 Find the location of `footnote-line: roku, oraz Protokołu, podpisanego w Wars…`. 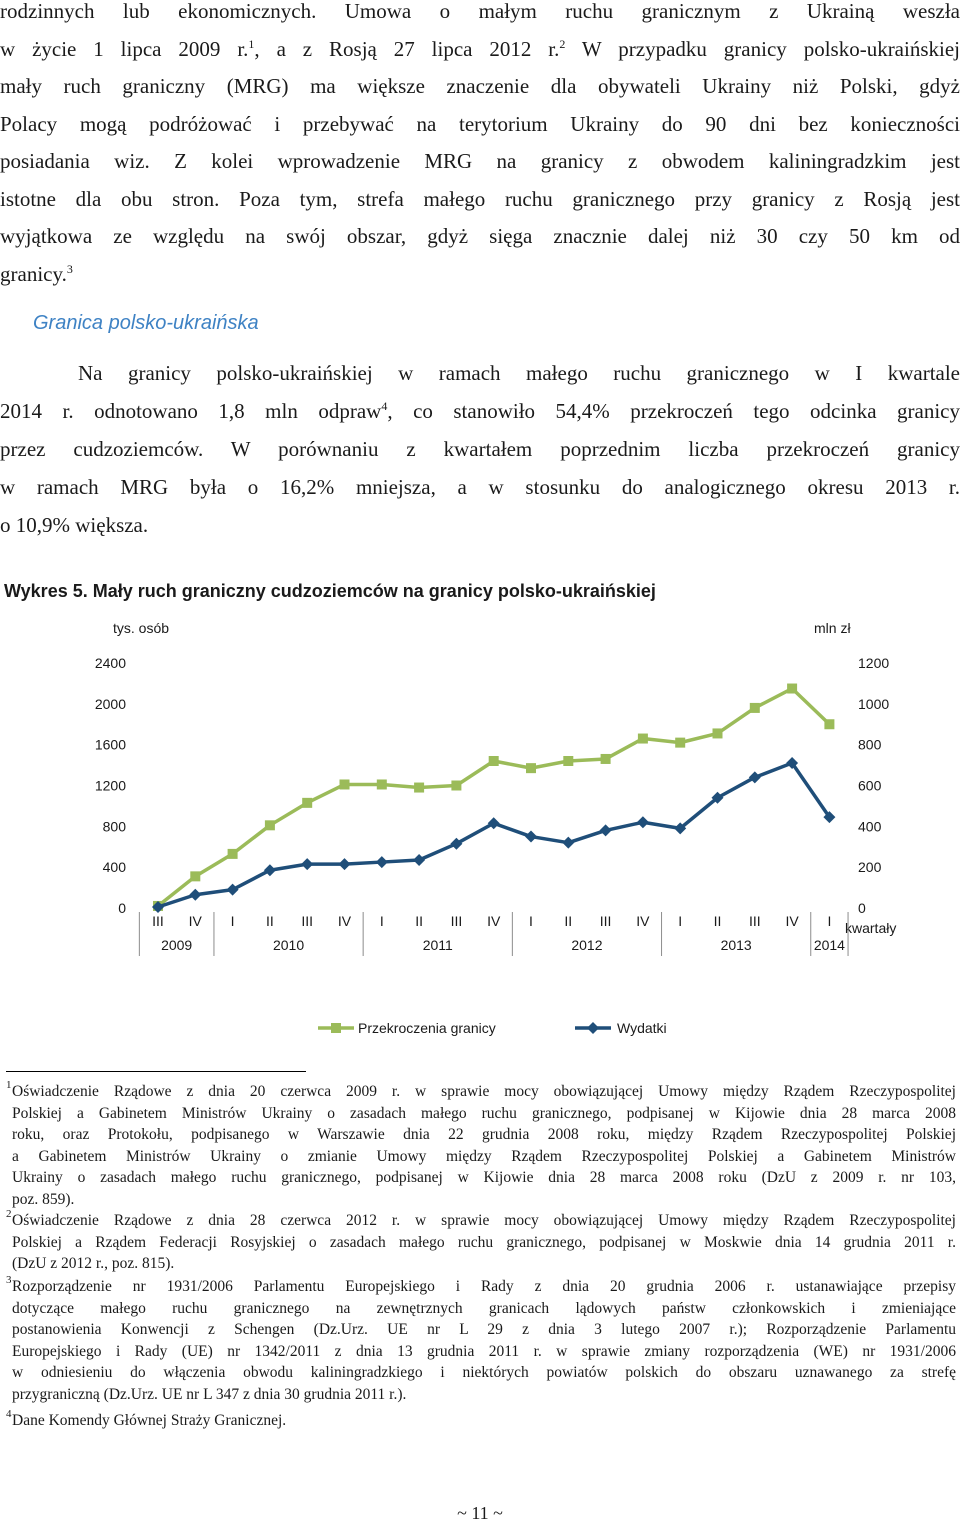

footnote-line: roku, oraz Protokołu, podpisanego w Wars… is located at coordinates (484, 1134).